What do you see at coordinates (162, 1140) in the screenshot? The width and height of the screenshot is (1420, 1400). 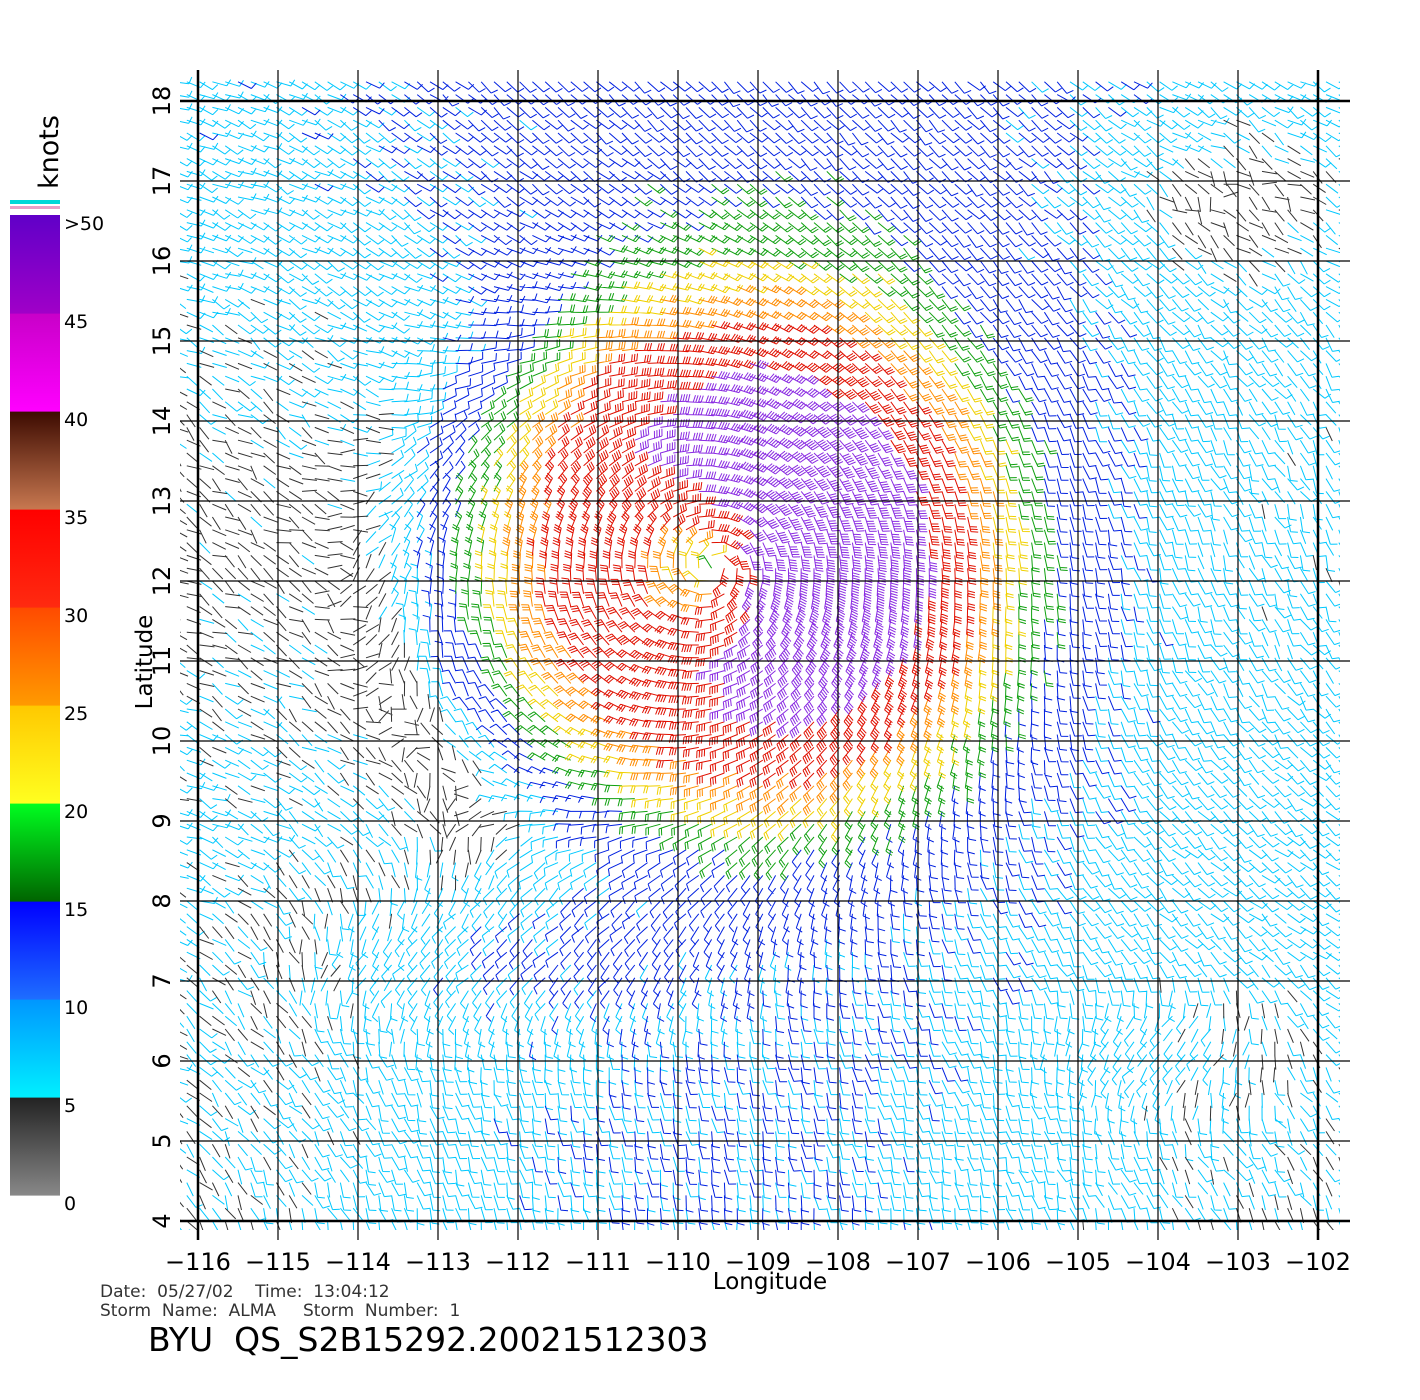 I see `y-tick-label: 5` at bounding box center [162, 1140].